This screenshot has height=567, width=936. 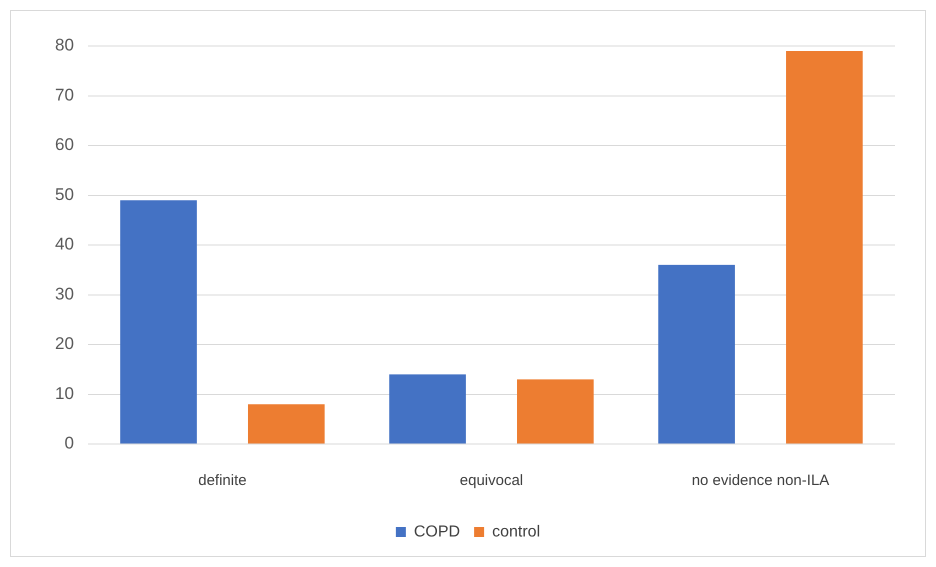 I want to click on y-tick-label: 80, so click(x=64, y=45).